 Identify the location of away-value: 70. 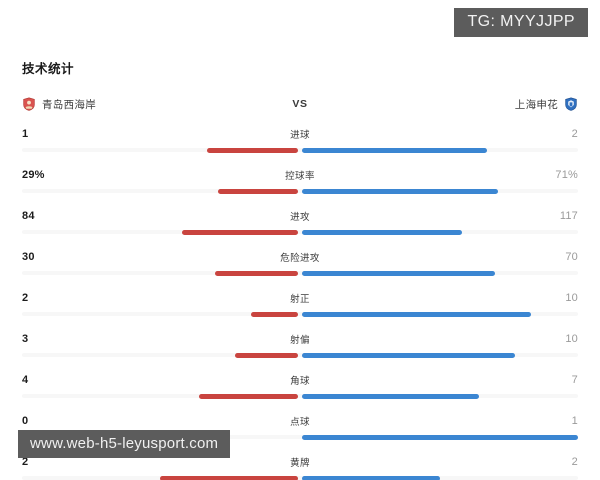
(571, 257).